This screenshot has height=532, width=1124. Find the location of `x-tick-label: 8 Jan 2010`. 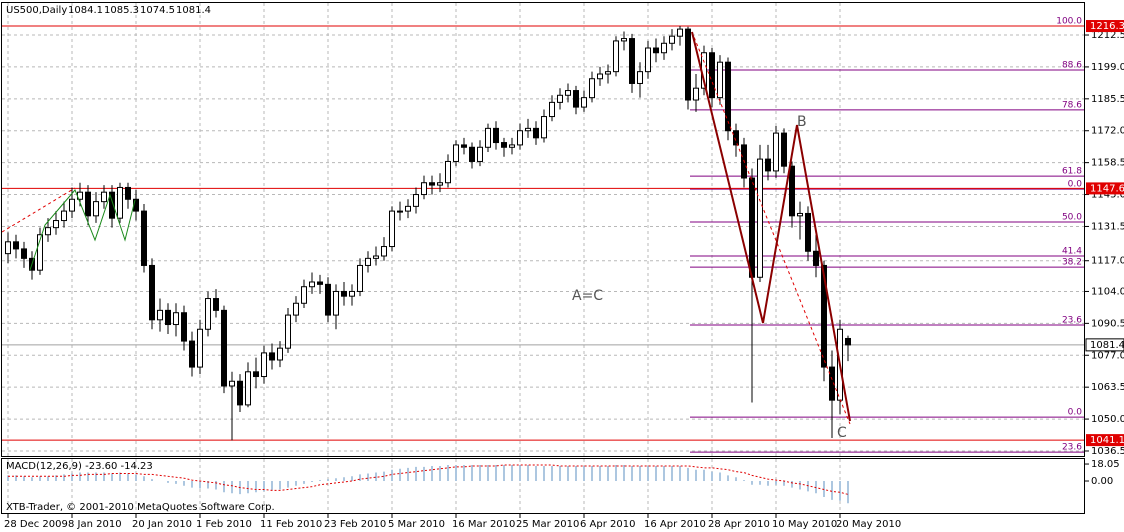

x-tick-label: 8 Jan 2010 is located at coordinates (95, 524).